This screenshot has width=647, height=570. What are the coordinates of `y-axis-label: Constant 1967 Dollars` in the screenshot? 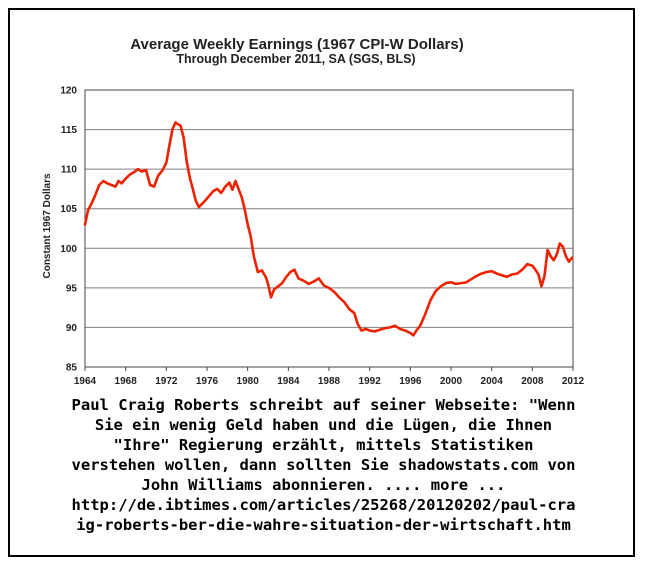 It's located at (47, 225).